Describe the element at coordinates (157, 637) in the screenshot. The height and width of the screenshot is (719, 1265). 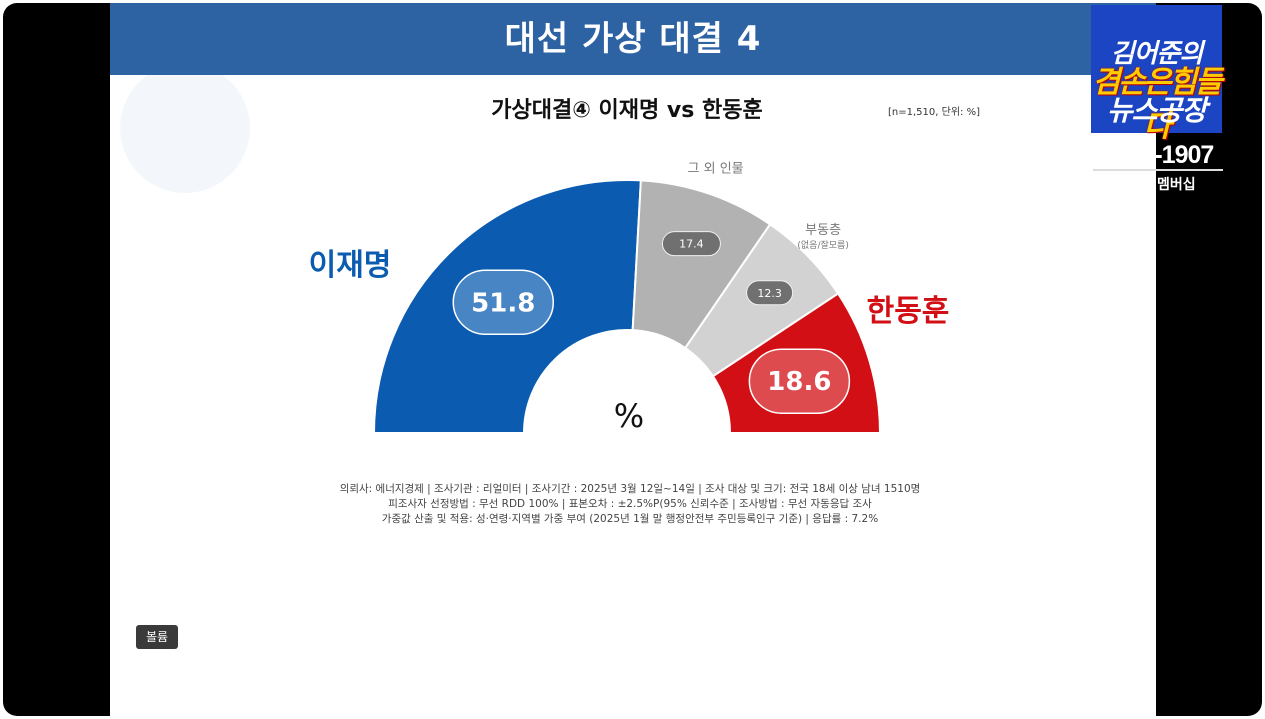
I see `volume-button: 볼륨` at that location.